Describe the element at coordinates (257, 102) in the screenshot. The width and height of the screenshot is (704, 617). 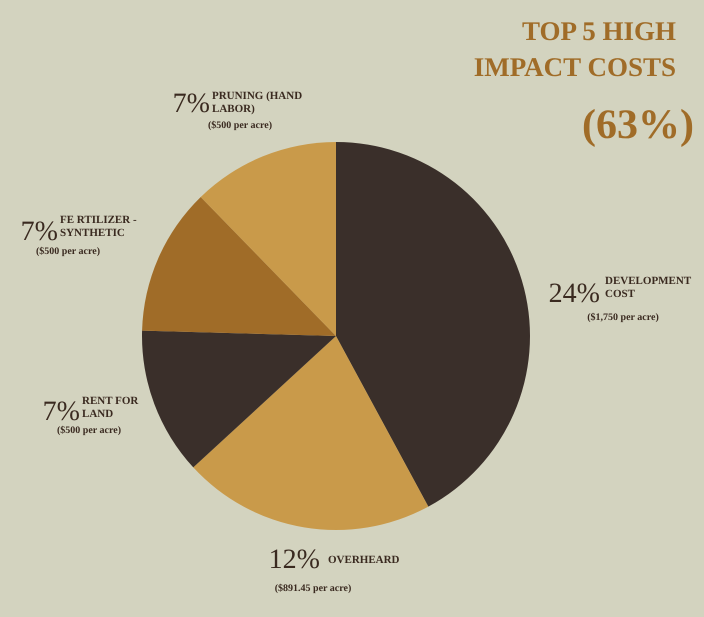
I see `slice-label: PRUNING (HAND LABOR)` at that location.